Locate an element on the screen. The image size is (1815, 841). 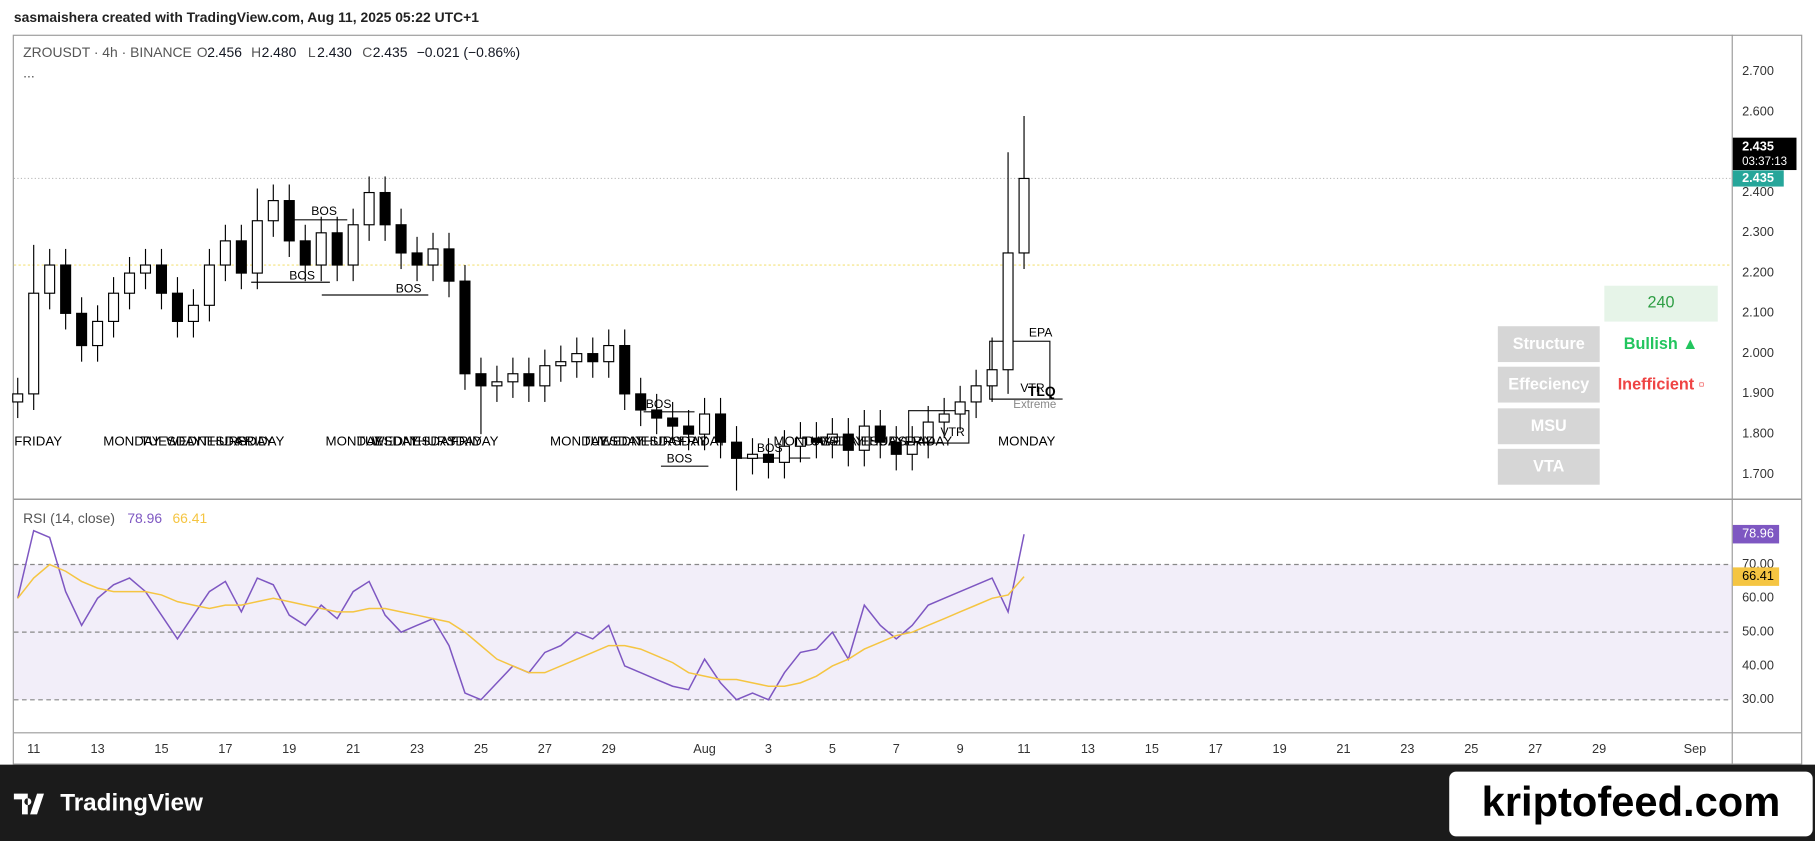
annotation: TLQ is located at coordinates (1042, 391).